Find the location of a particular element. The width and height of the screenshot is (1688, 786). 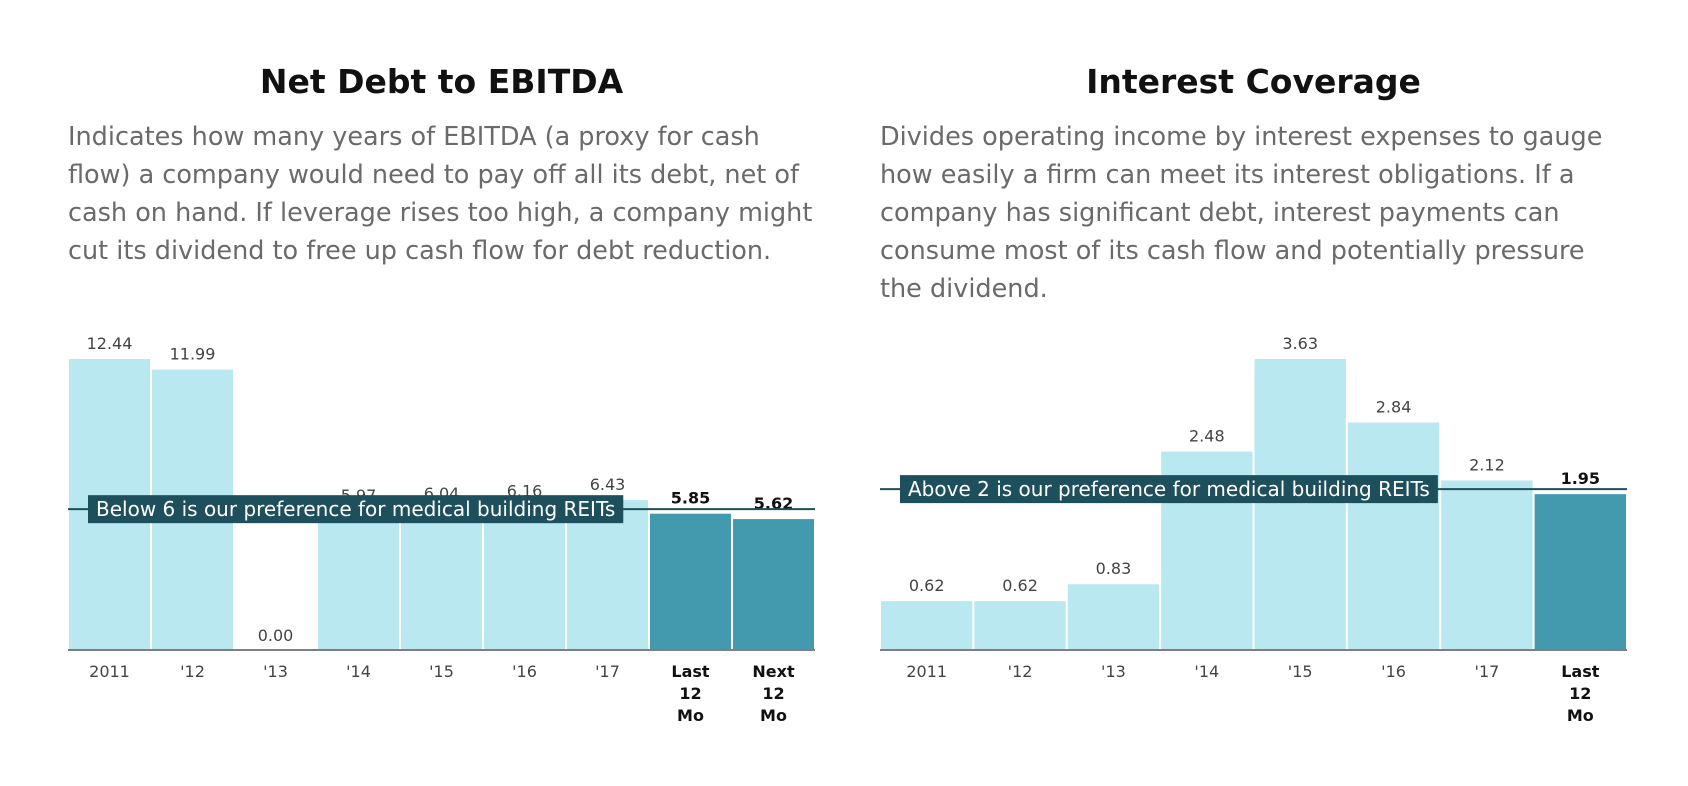

value-labels: 0.62 0.62 0.83 2.48 3.63 2.84 2.12 1.95 is located at coordinates (1254, 464).